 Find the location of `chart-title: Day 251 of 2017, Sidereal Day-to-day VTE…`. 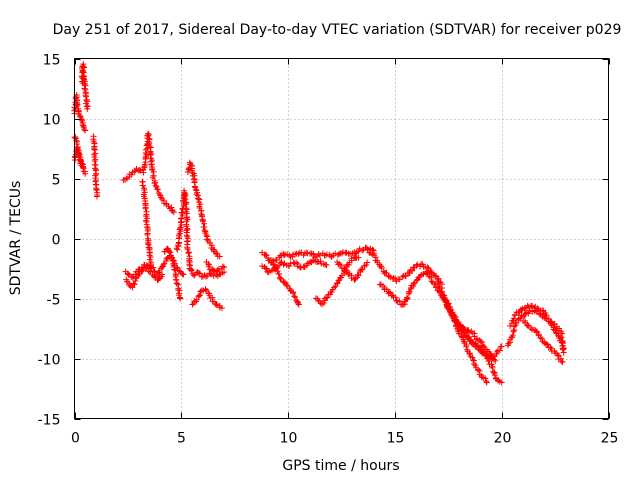

chart-title: Day 251 of 2017, Sidereal Day-to-day VTE… is located at coordinates (337, 30).